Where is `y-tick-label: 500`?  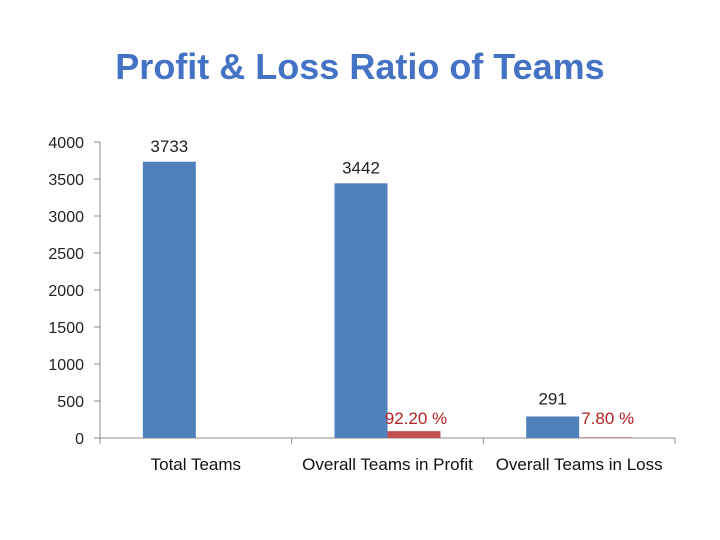 y-tick-label: 500 is located at coordinates (70, 402).